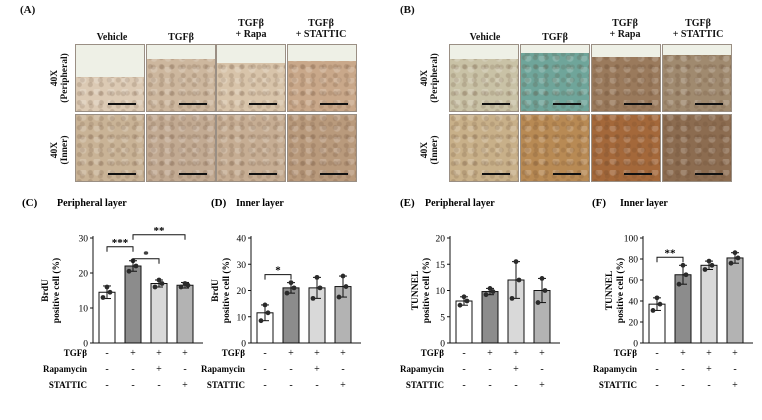  What do you see at coordinates (317, 353) in the screenshot?
I see `chart-d-treatment-1-3: +` at bounding box center [317, 353].